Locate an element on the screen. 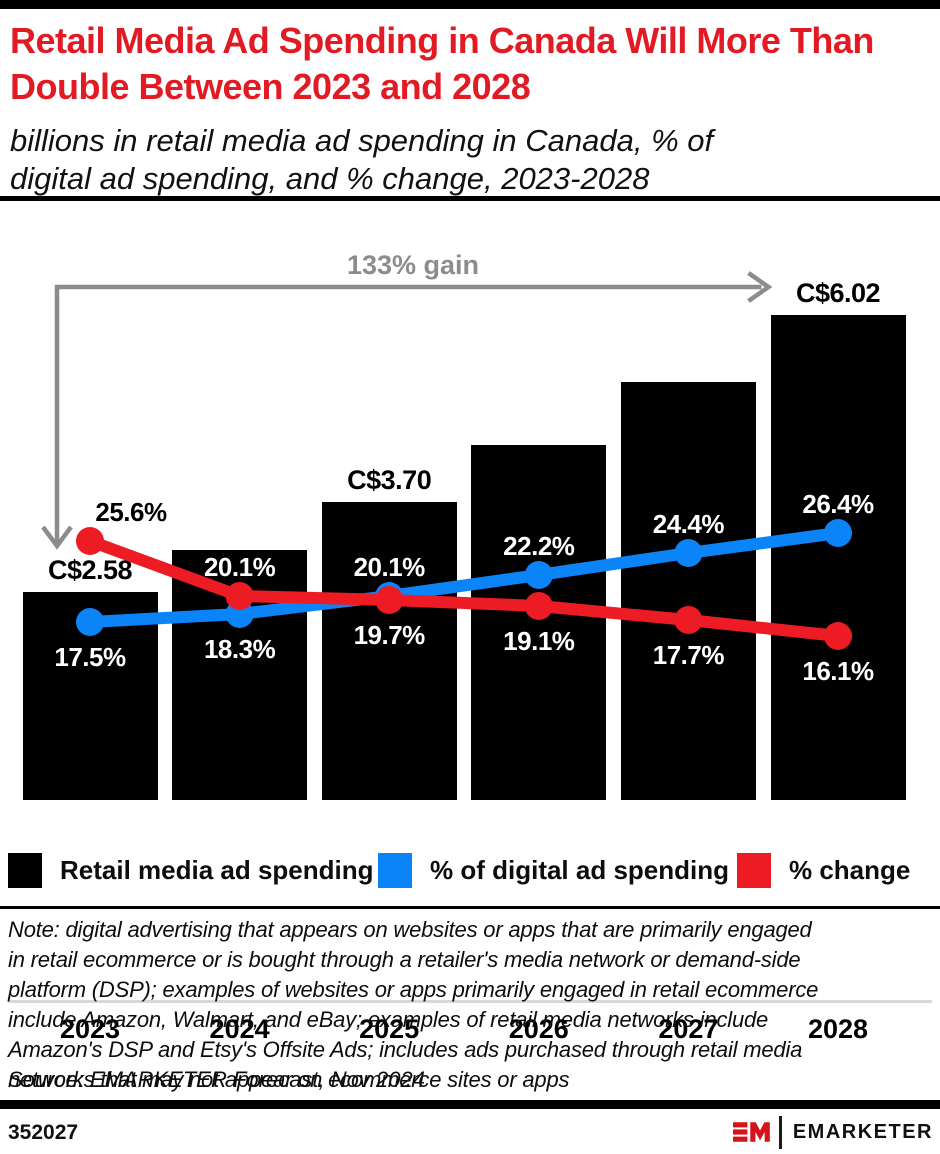 This screenshot has height=1154, width=940. legend-swatch-blue is located at coordinates (395, 870).